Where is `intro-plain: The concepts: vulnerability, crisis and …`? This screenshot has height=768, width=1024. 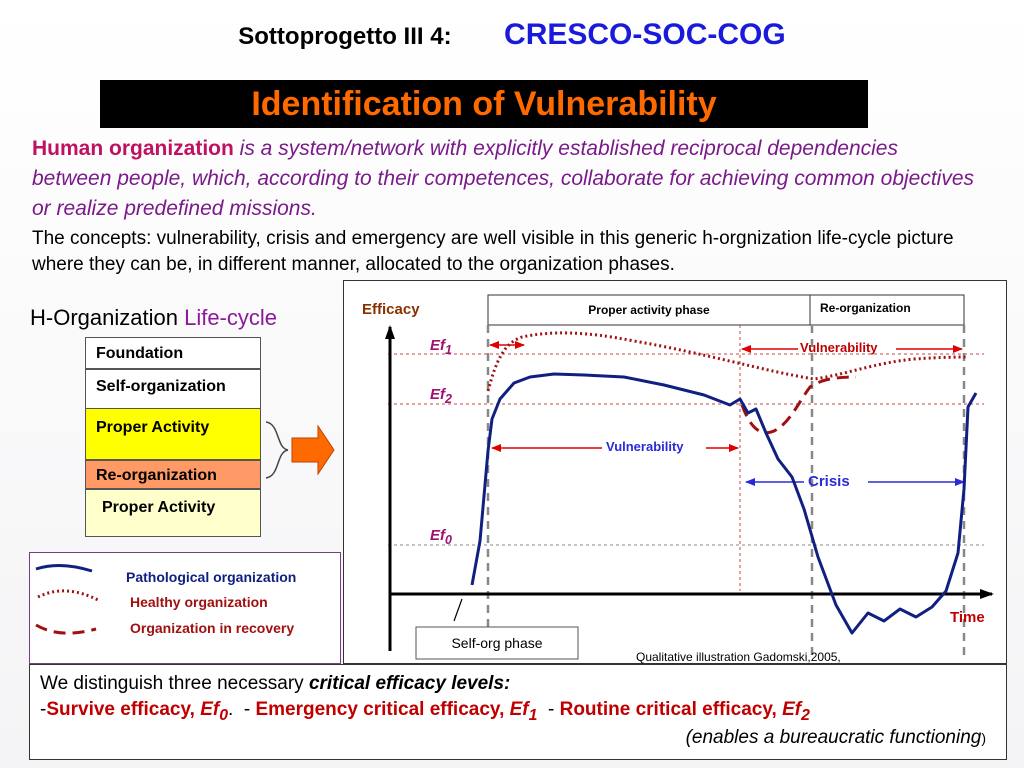 intro-plain: The concepts: vulnerability, crisis and … is located at coordinates (493, 251).